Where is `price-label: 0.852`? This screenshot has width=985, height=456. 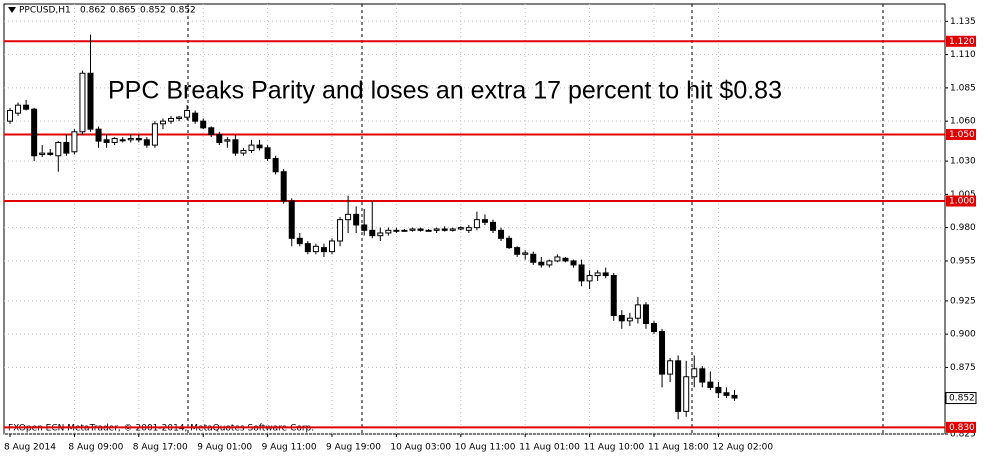 price-label: 0.852 is located at coordinates (962, 399).